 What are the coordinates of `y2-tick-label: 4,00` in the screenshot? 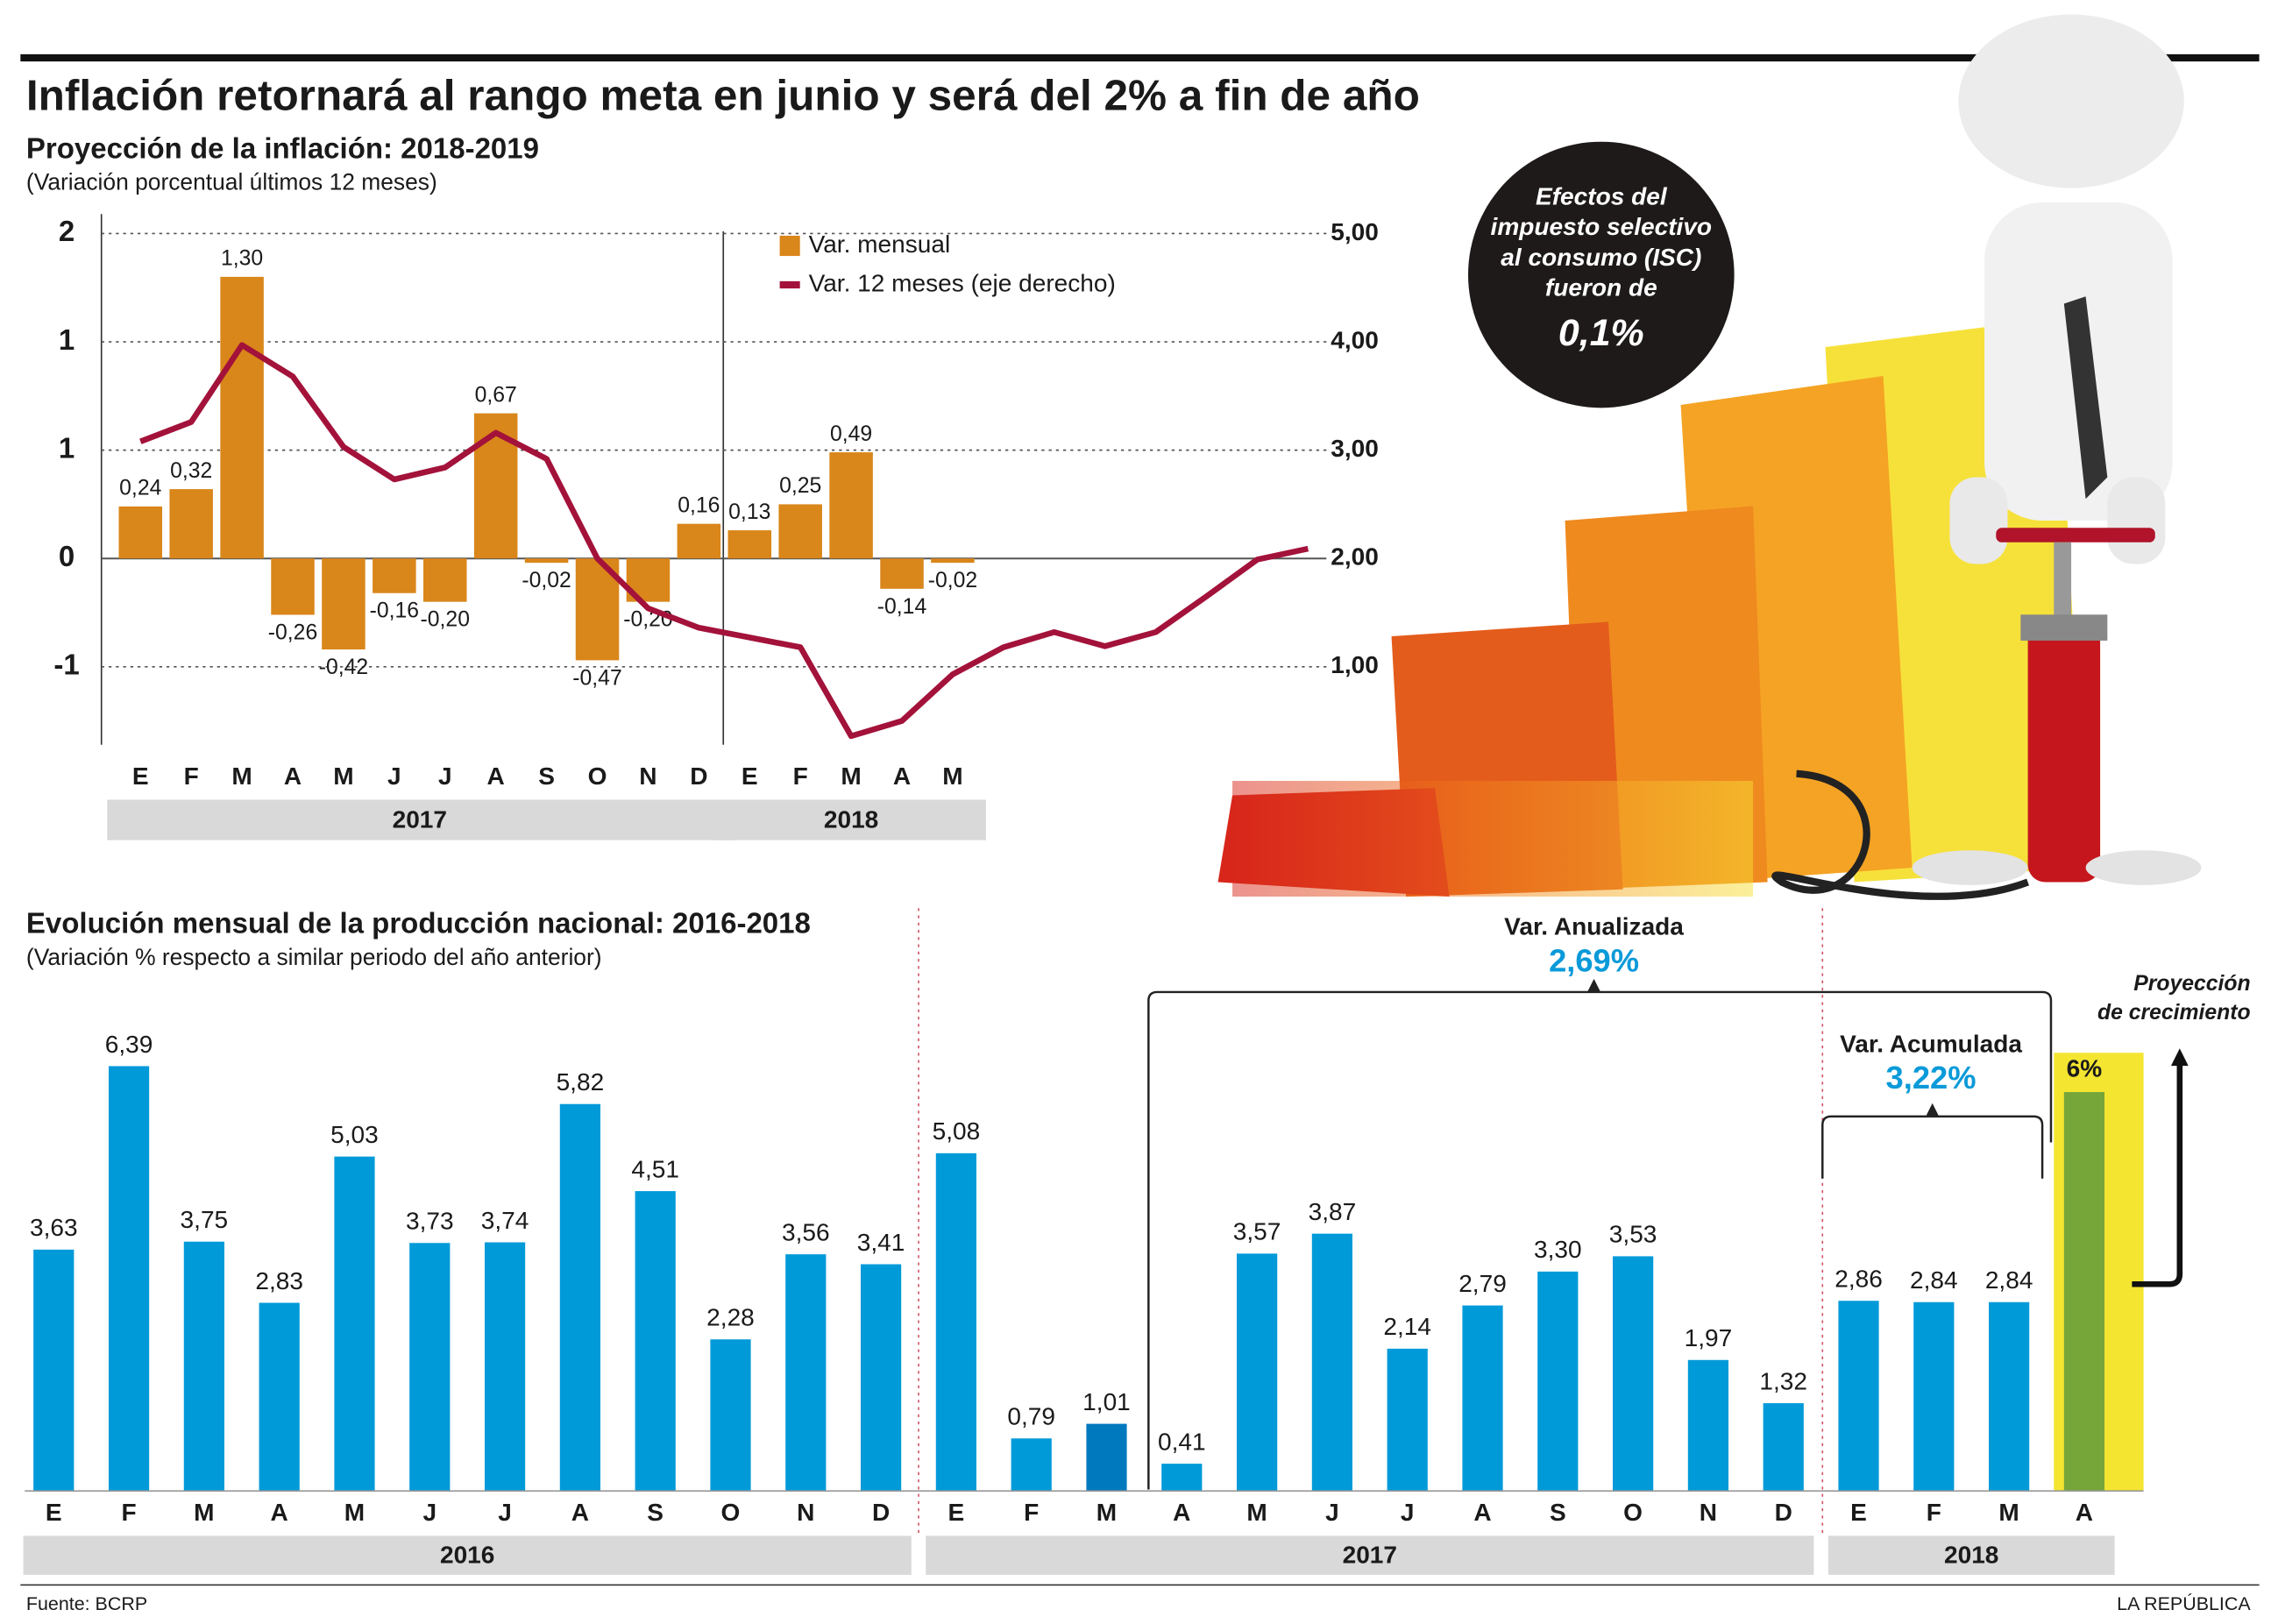 It's located at (1355, 339).